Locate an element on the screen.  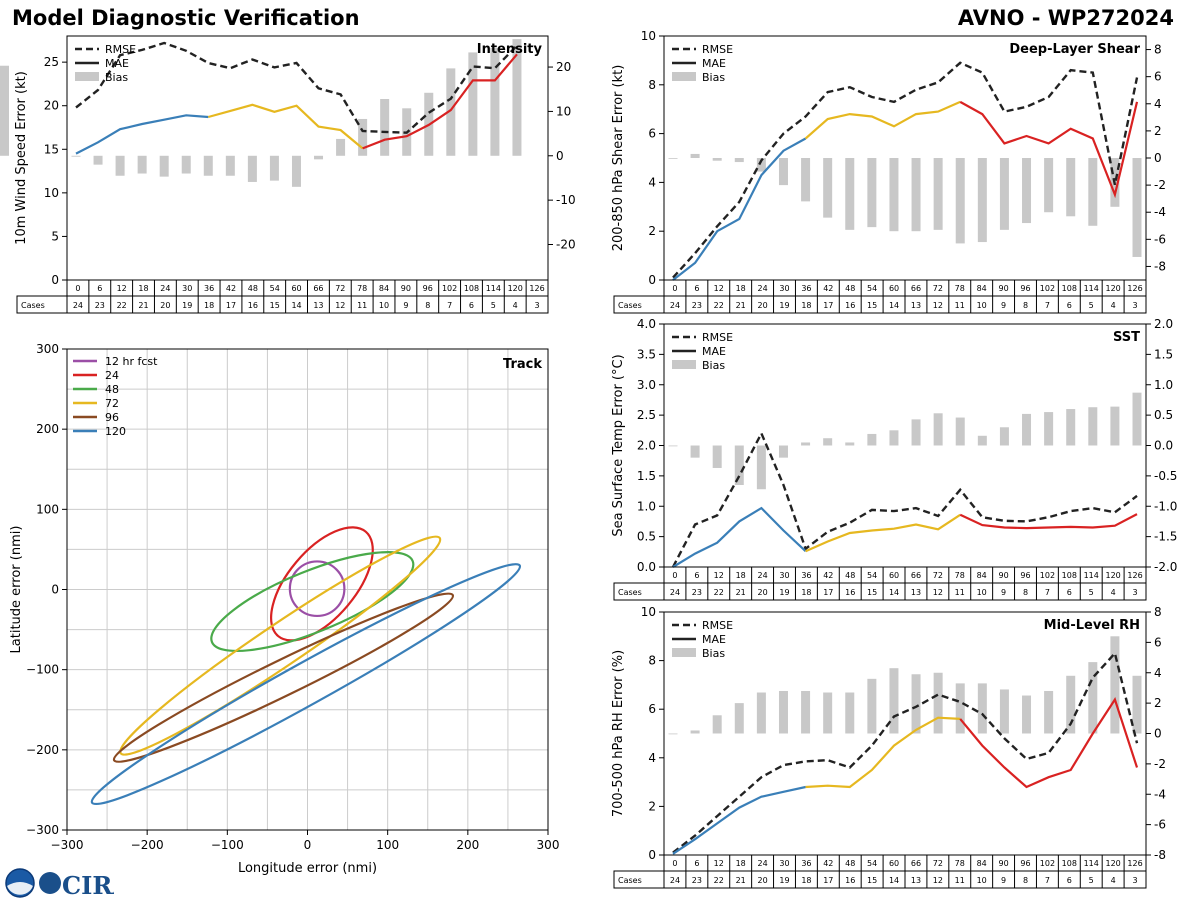
rh-mae-line-early is located at coordinates (739, 820).